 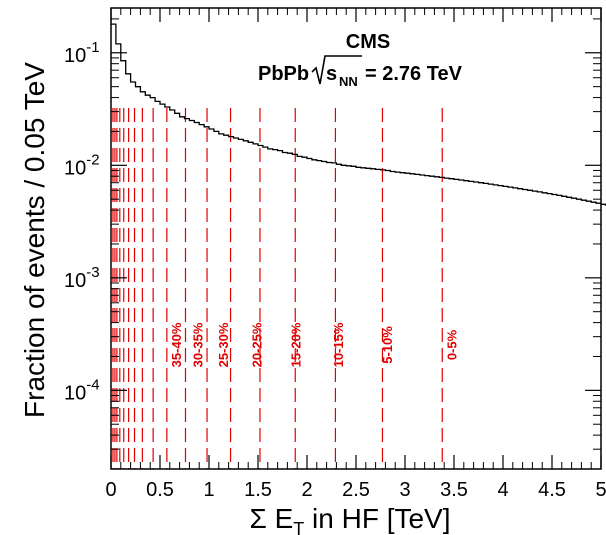 What do you see at coordinates (306, 490) in the screenshot?
I see `x-tick-label: 2` at bounding box center [306, 490].